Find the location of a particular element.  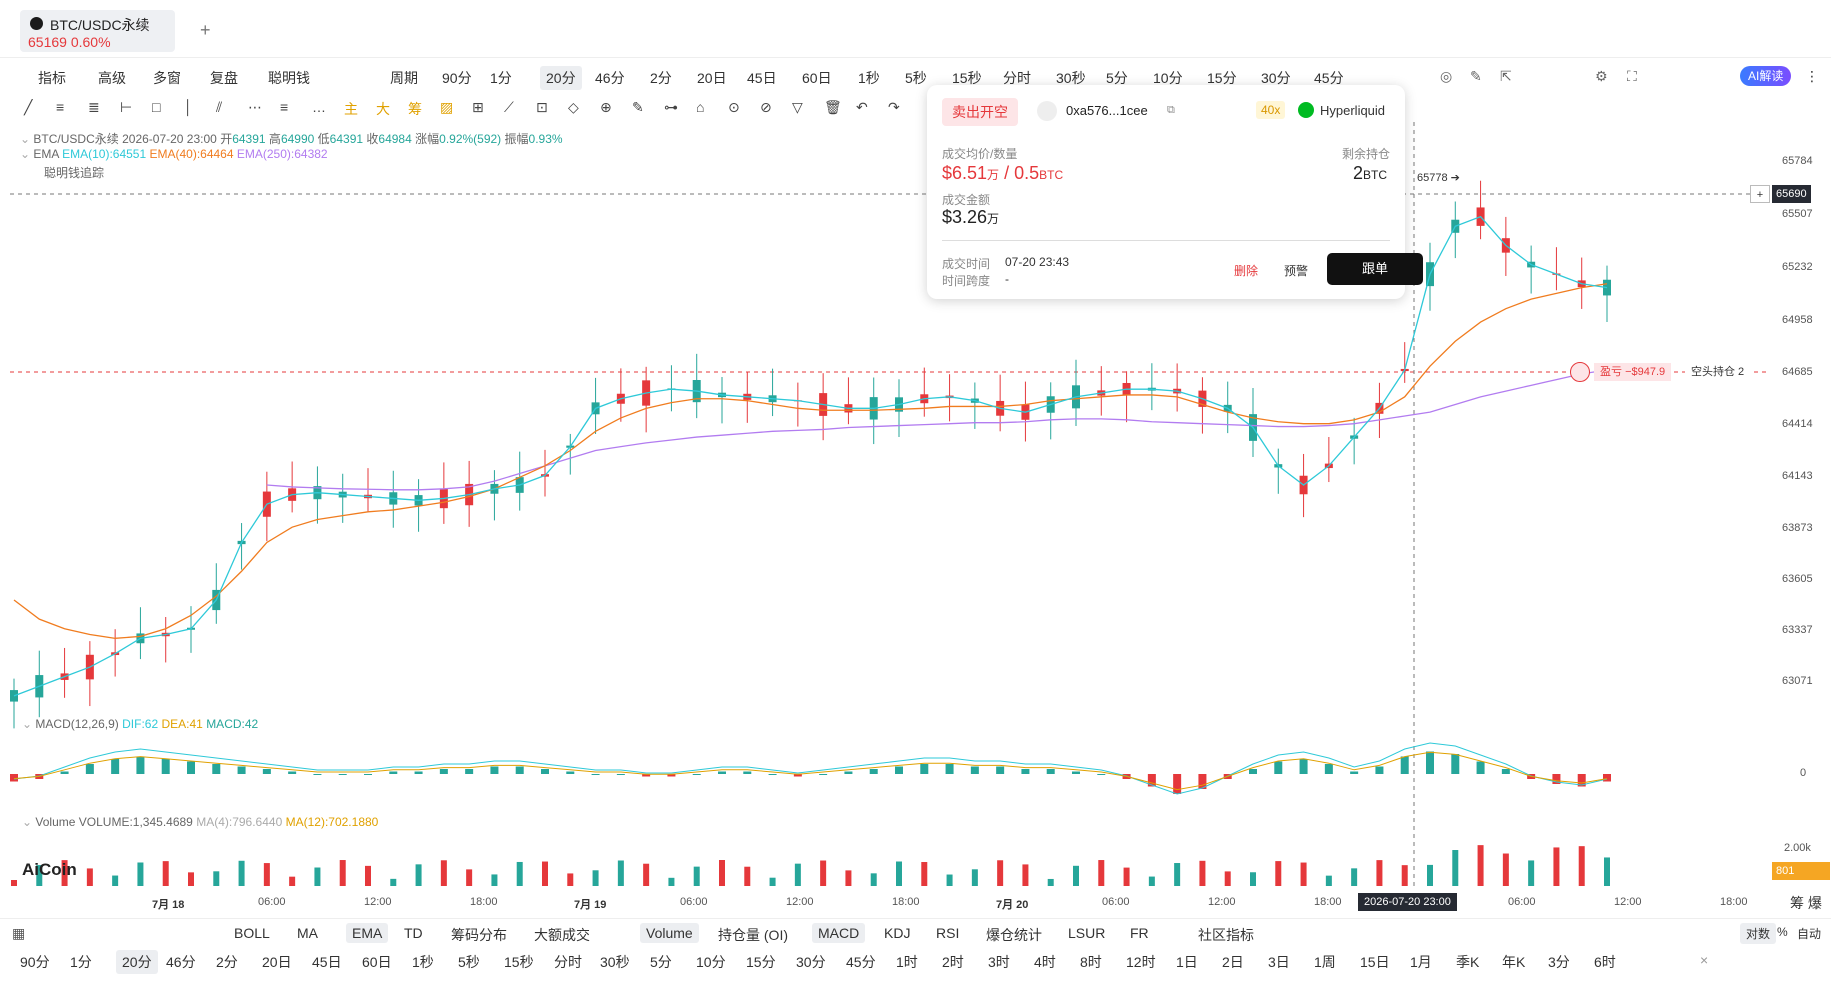

sub-indicator-2: MACD is located at coordinates (839, 933).